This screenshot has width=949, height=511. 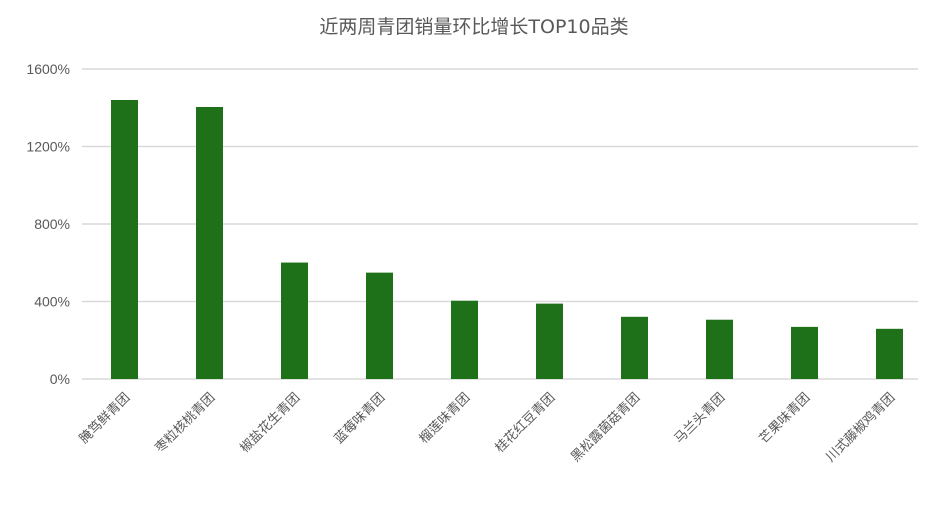 What do you see at coordinates (52, 224) in the screenshot?
I see `y-tick-label: 800%` at bounding box center [52, 224].